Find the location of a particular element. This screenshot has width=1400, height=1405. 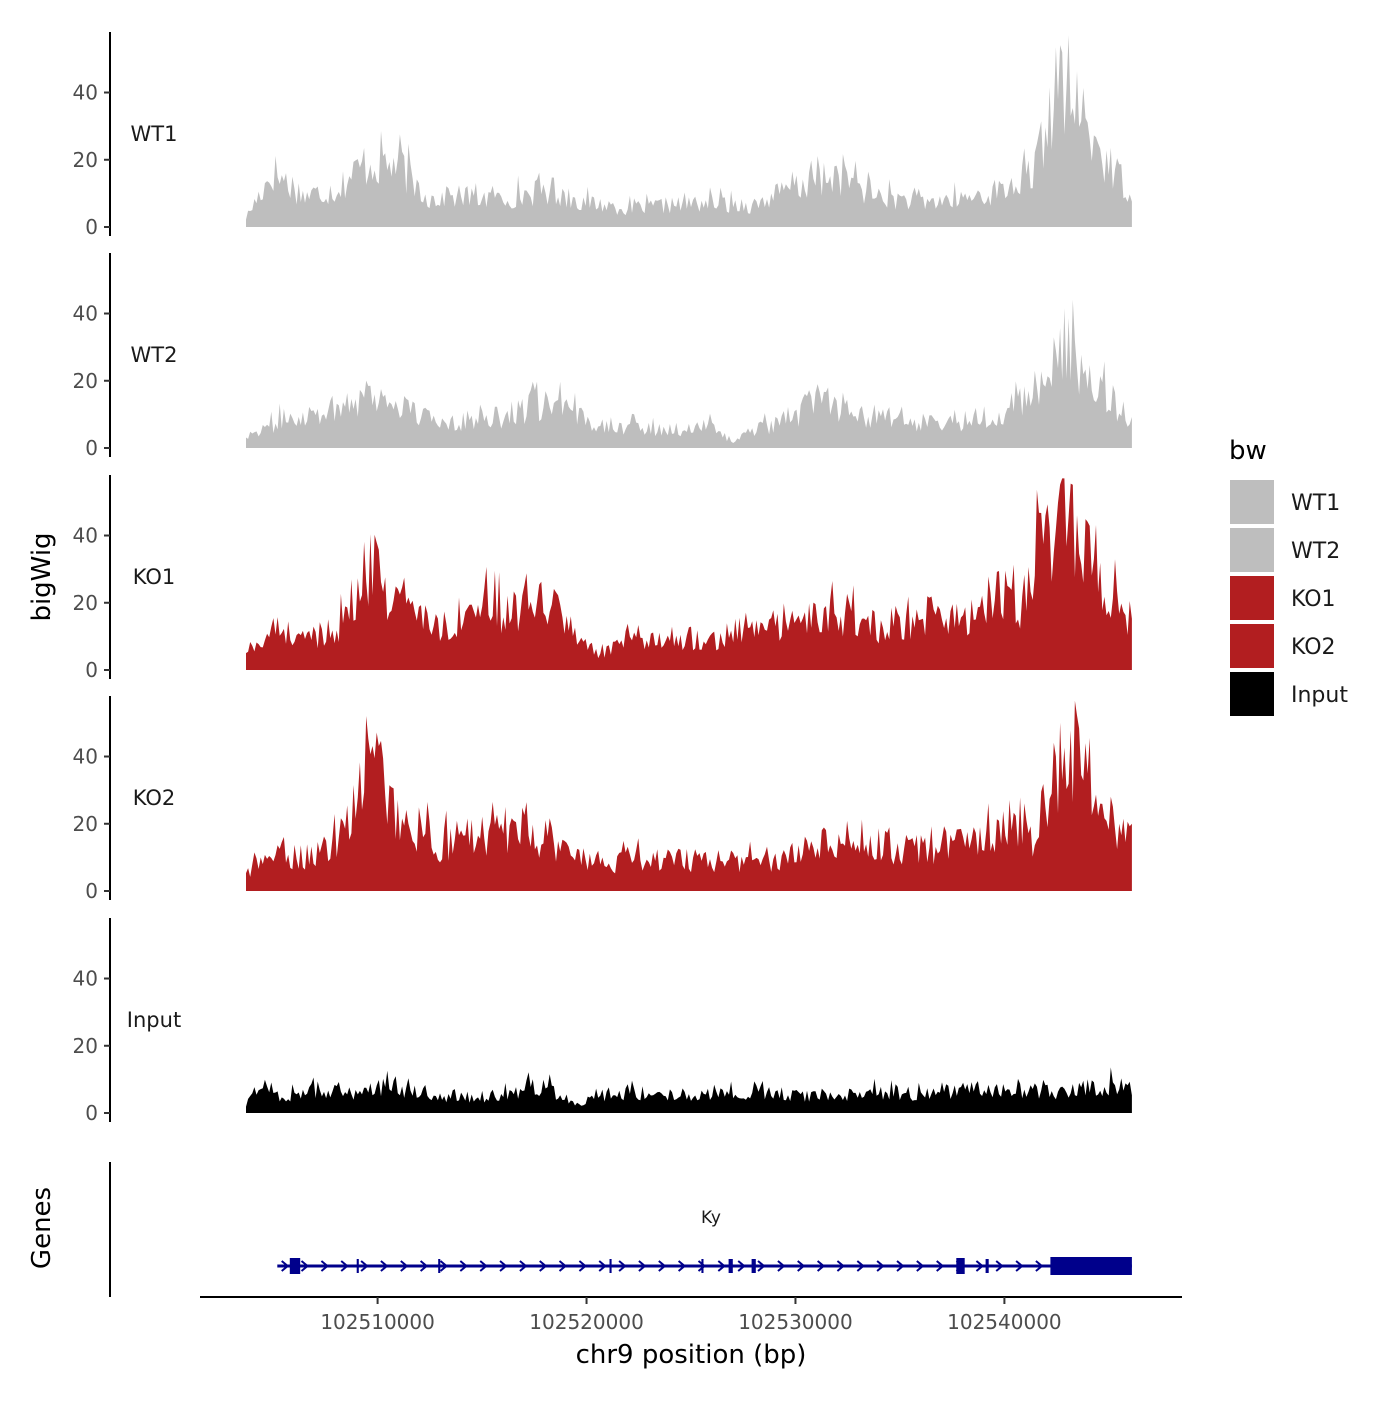

track-panel-wt2: 0 20 40 WT2 is located at coordinates (602, 356).